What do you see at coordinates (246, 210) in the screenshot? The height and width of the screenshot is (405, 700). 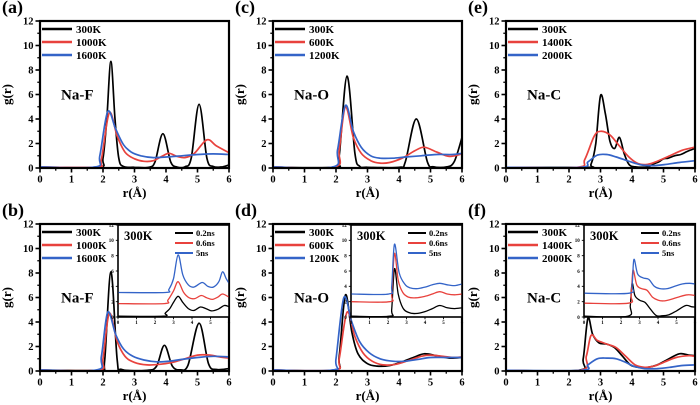 I see `panel-d-label: (d)` at bounding box center [246, 210].